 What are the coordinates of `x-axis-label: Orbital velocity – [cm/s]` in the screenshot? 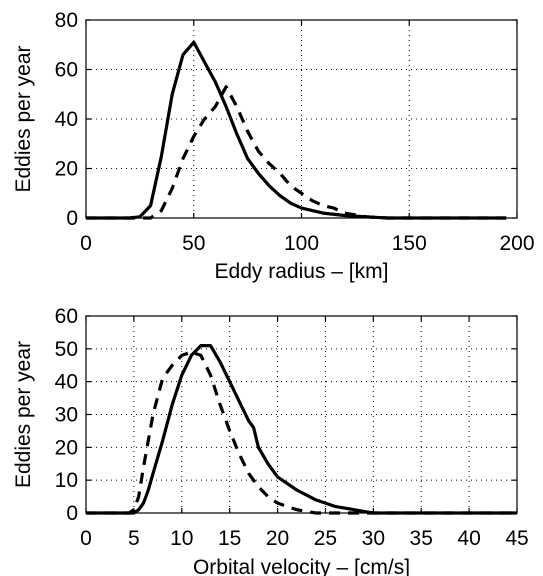 It's located at (301, 566).